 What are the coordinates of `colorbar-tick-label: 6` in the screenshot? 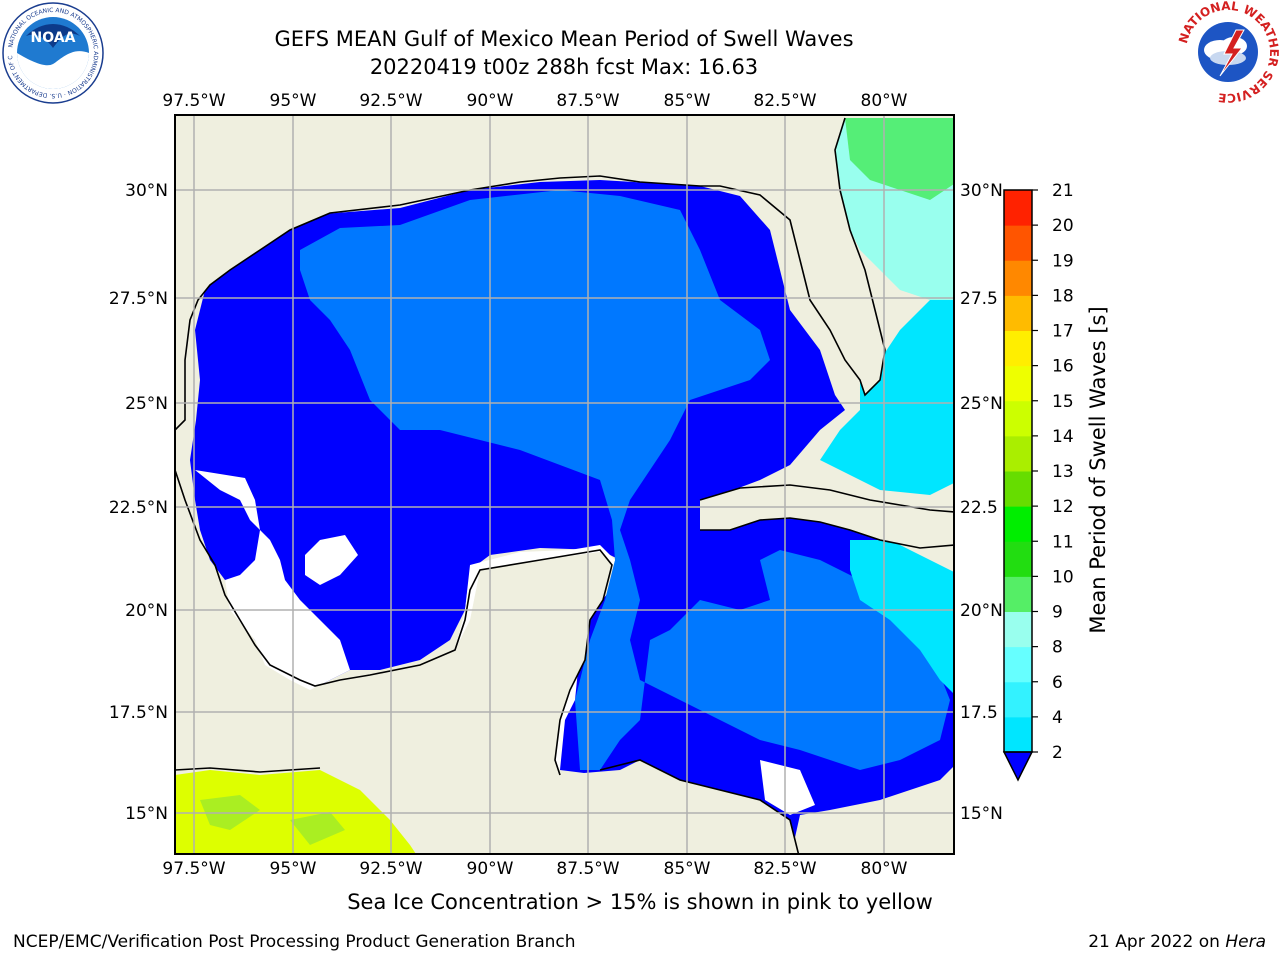 It's located at (1057, 683).